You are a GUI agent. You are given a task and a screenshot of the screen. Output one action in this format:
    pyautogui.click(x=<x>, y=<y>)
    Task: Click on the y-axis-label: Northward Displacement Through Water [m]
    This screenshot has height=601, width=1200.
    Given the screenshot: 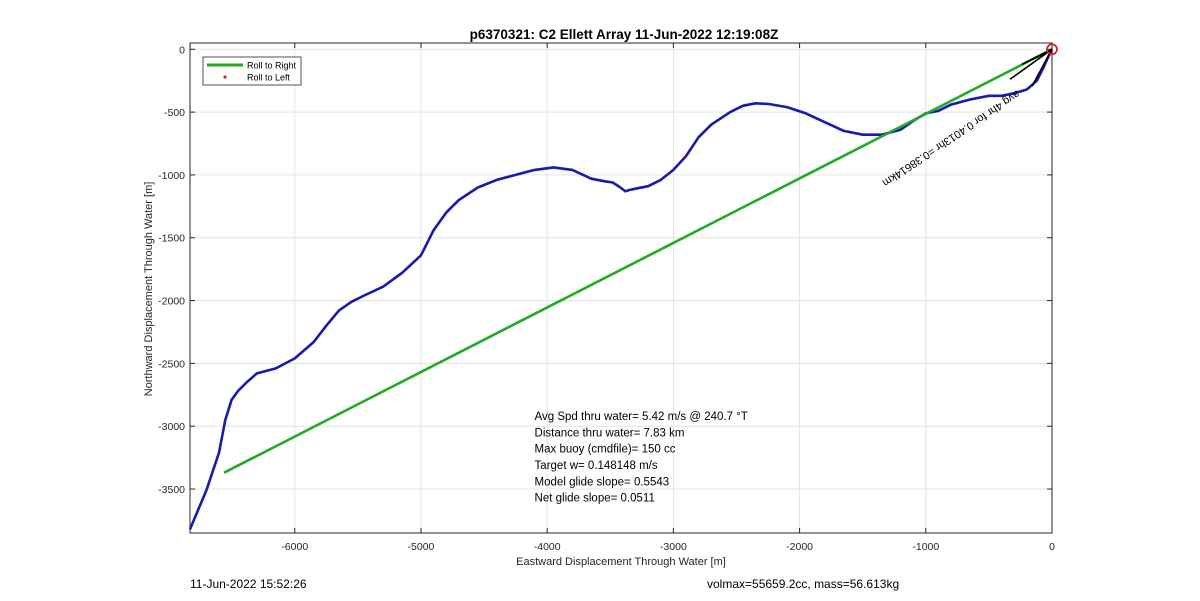 What is the action you would take?
    pyautogui.click(x=149, y=289)
    